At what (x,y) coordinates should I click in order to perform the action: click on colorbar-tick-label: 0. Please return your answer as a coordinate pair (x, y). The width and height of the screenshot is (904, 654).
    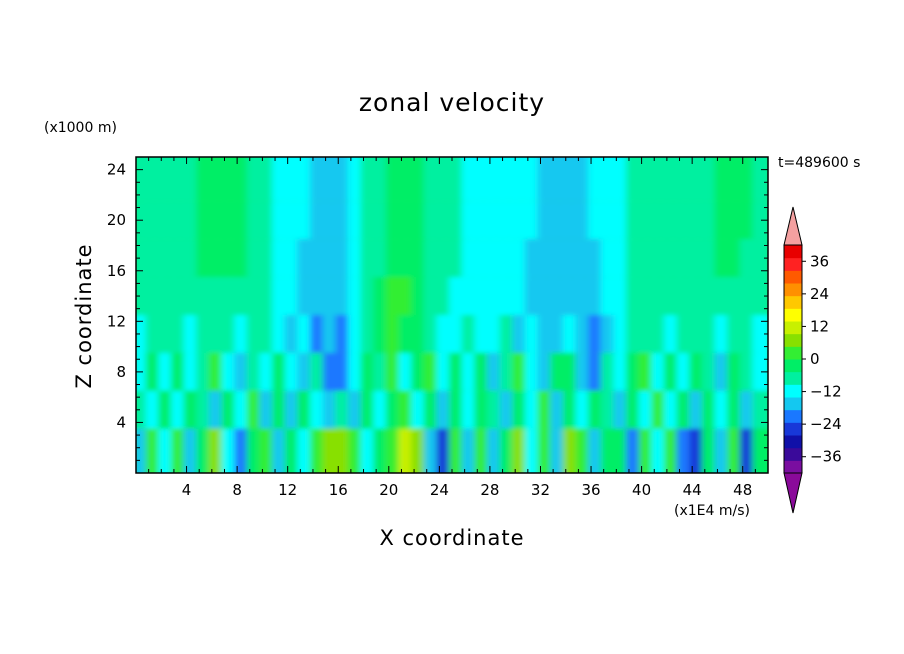
    Looking at the image, I should click on (815, 359).